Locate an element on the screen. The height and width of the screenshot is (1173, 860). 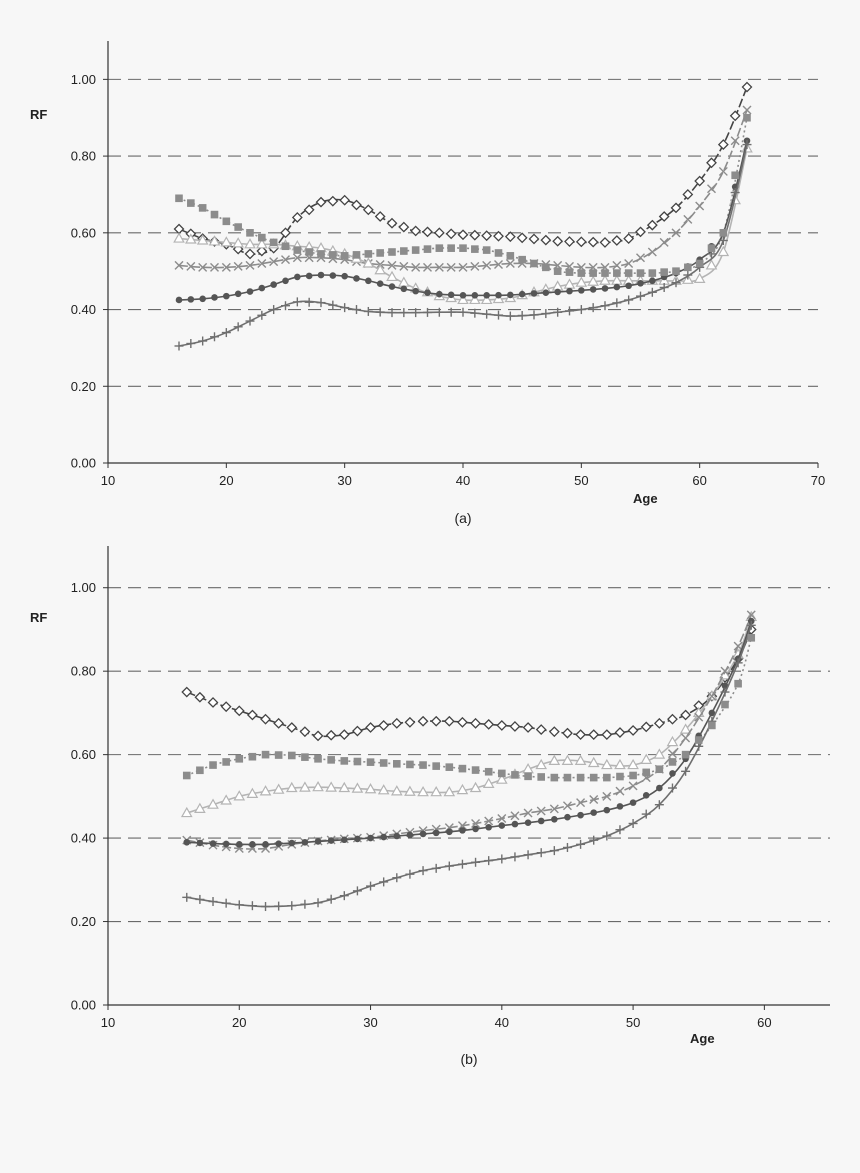
series-diamond is located at coordinates (469, 683).